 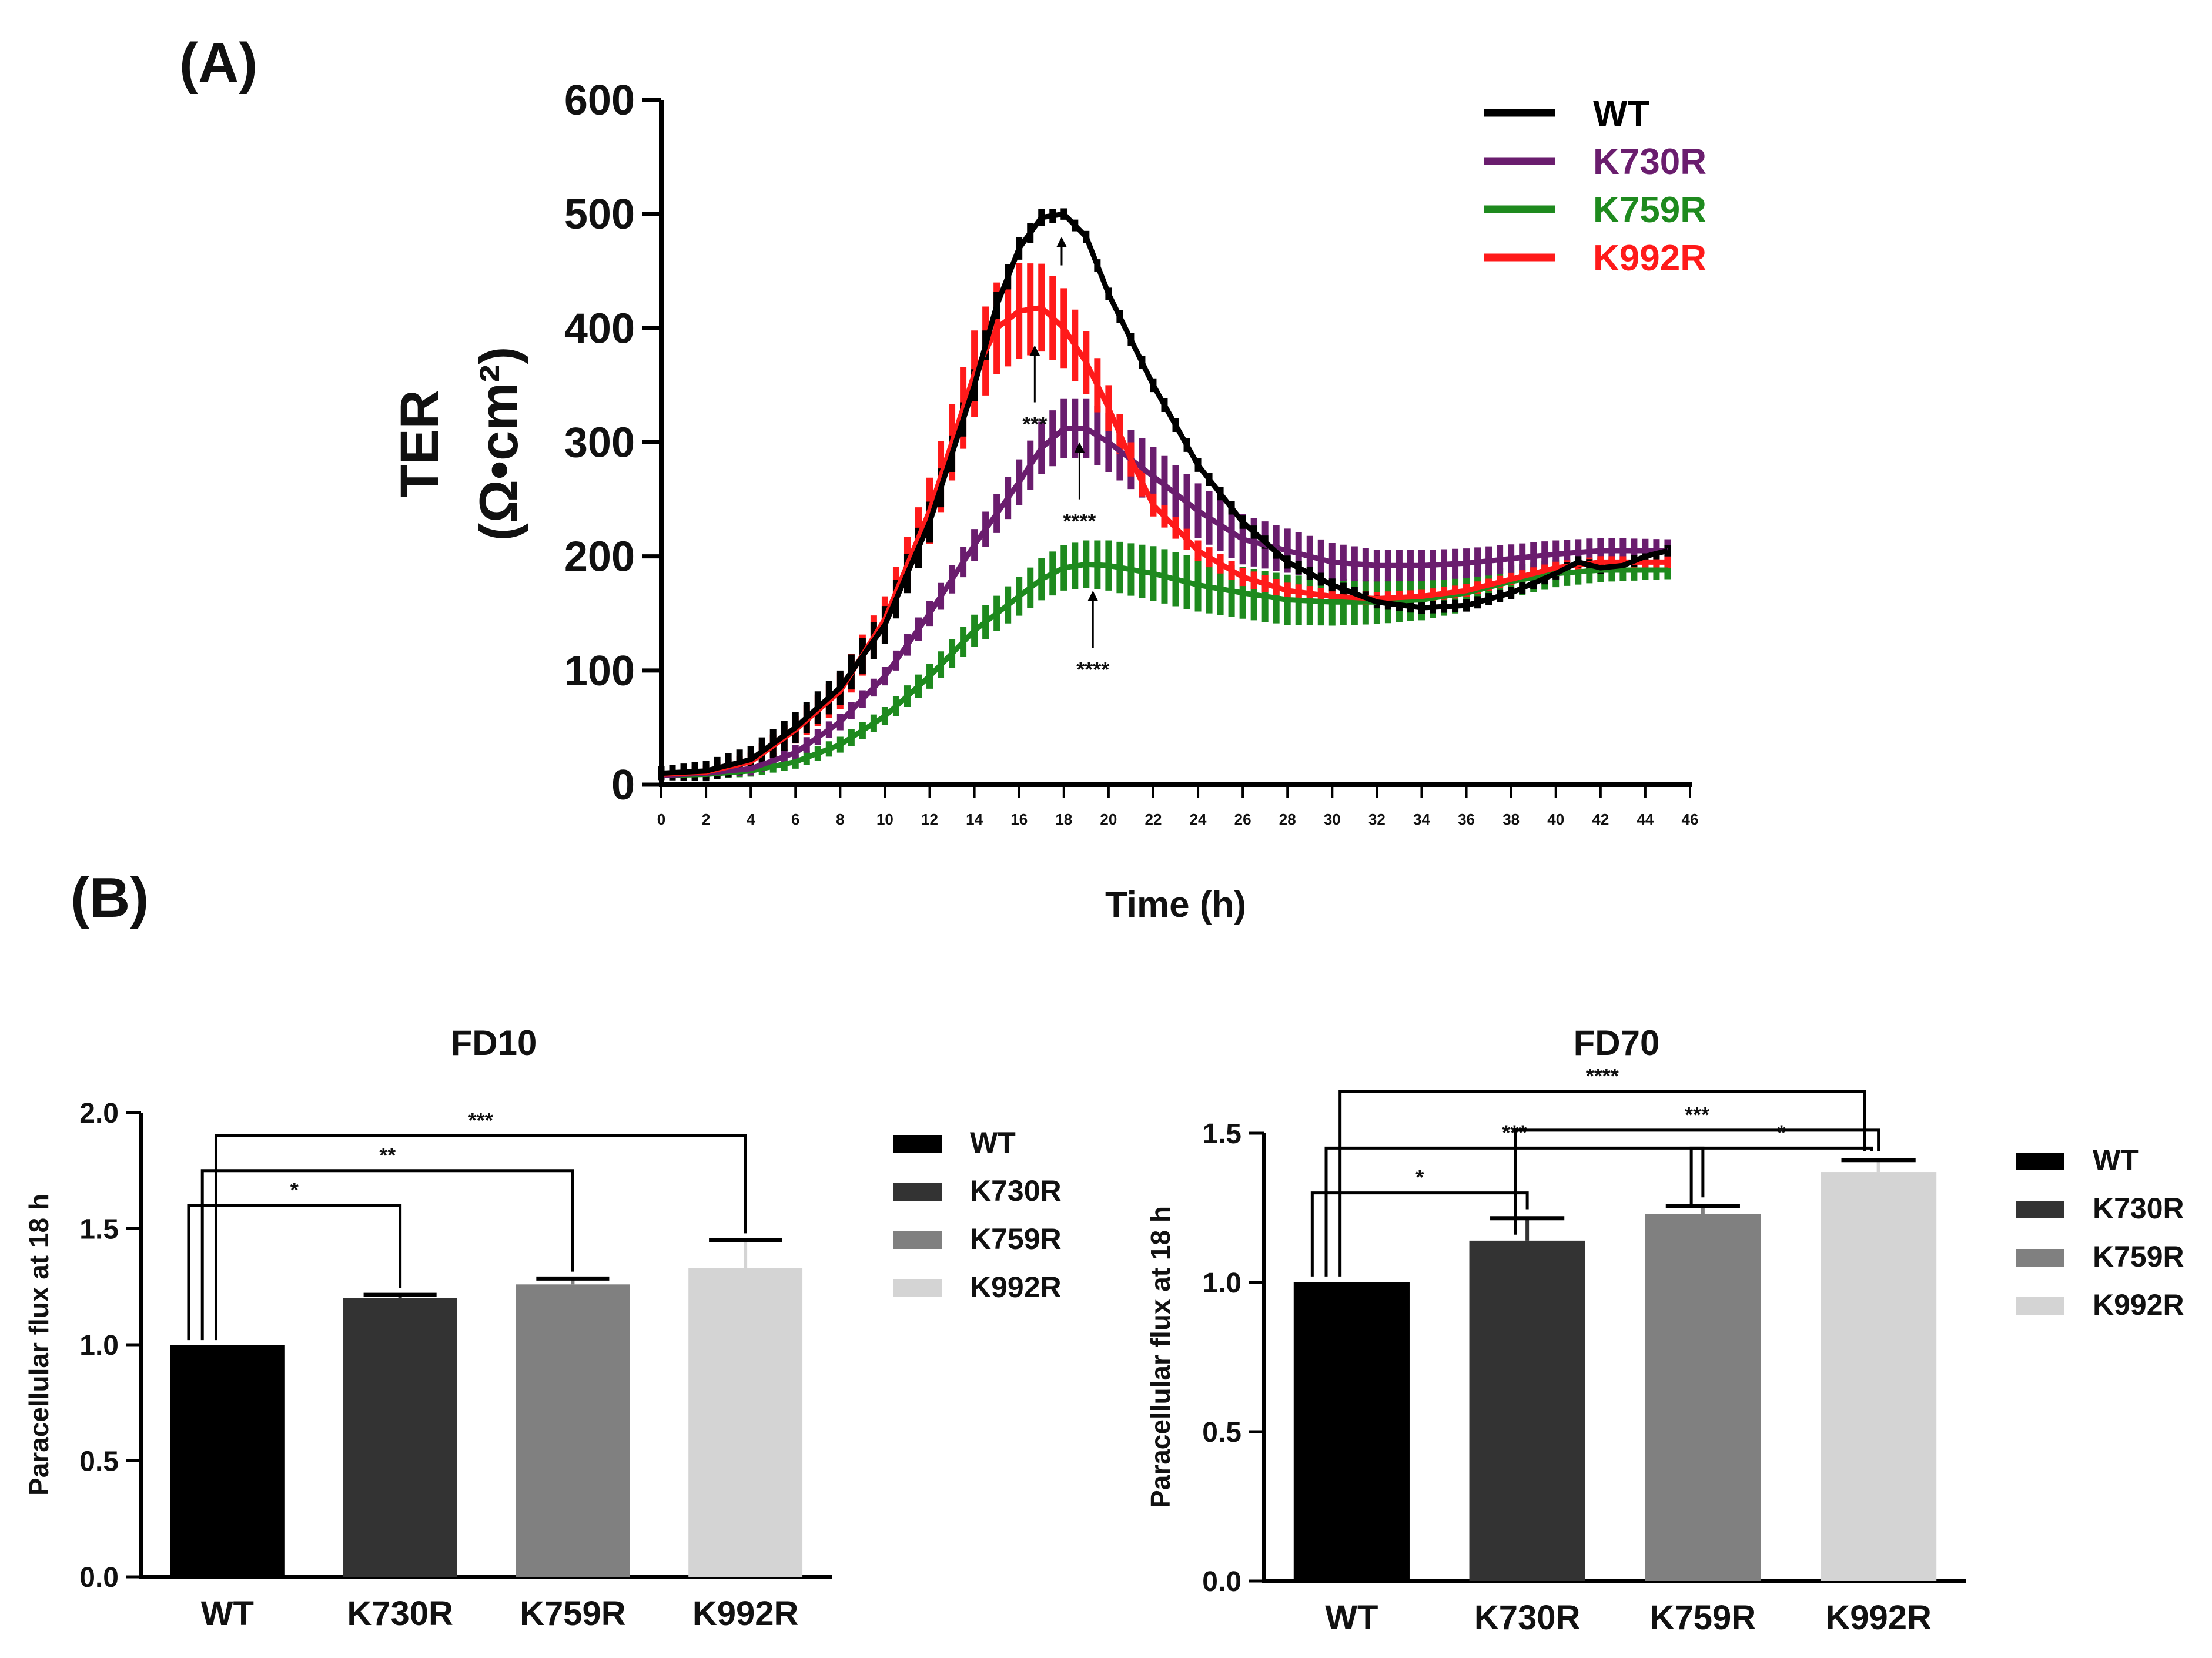 I want to click on b2-legend-label: WT, so click(x=2116, y=1160).